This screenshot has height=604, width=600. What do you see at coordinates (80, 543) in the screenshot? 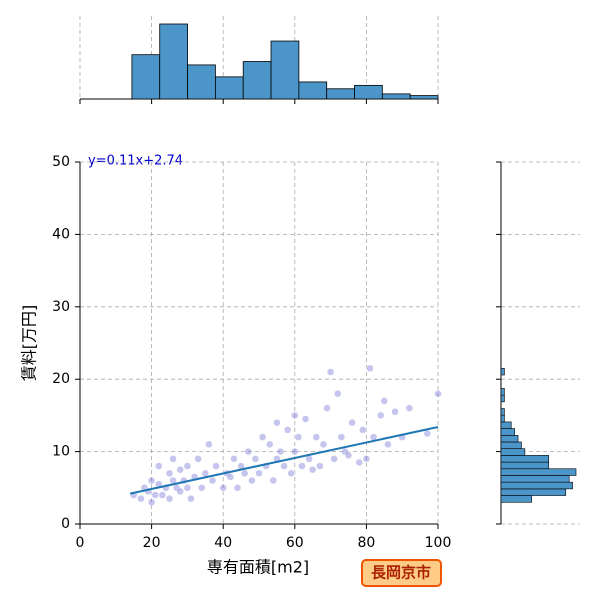
I see `x-tick-label: 0` at bounding box center [80, 543].